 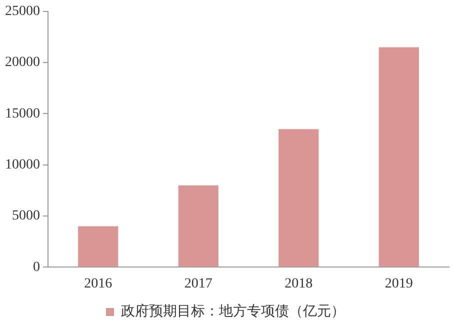 What do you see at coordinates (22, 114) in the screenshot?
I see `y-tick-label: 15000` at bounding box center [22, 114].